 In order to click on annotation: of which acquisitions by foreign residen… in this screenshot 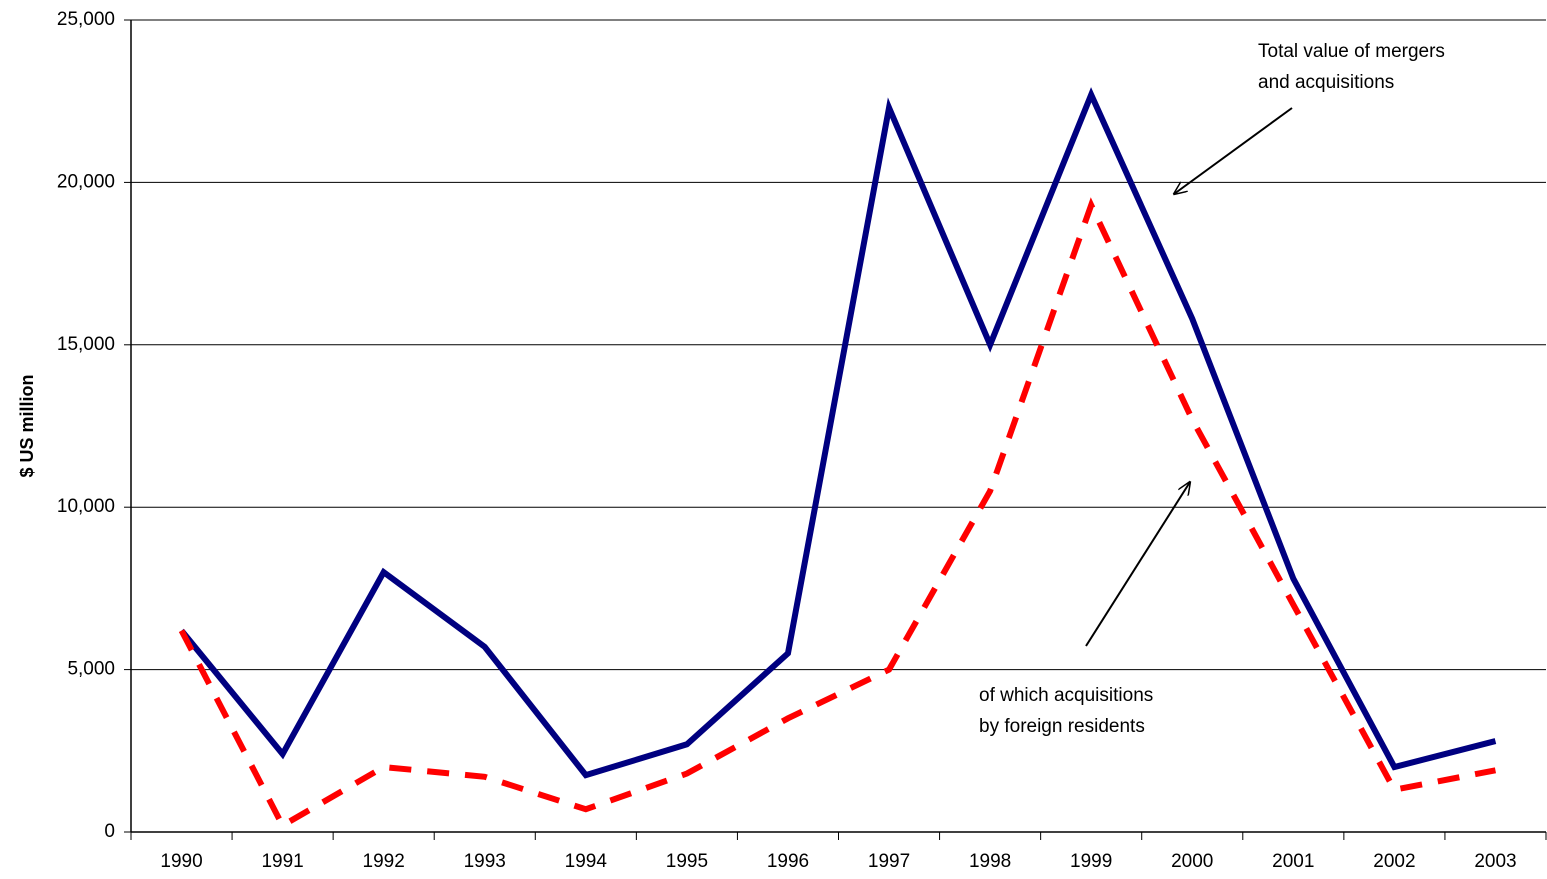, I will do `click(1069, 711)`.